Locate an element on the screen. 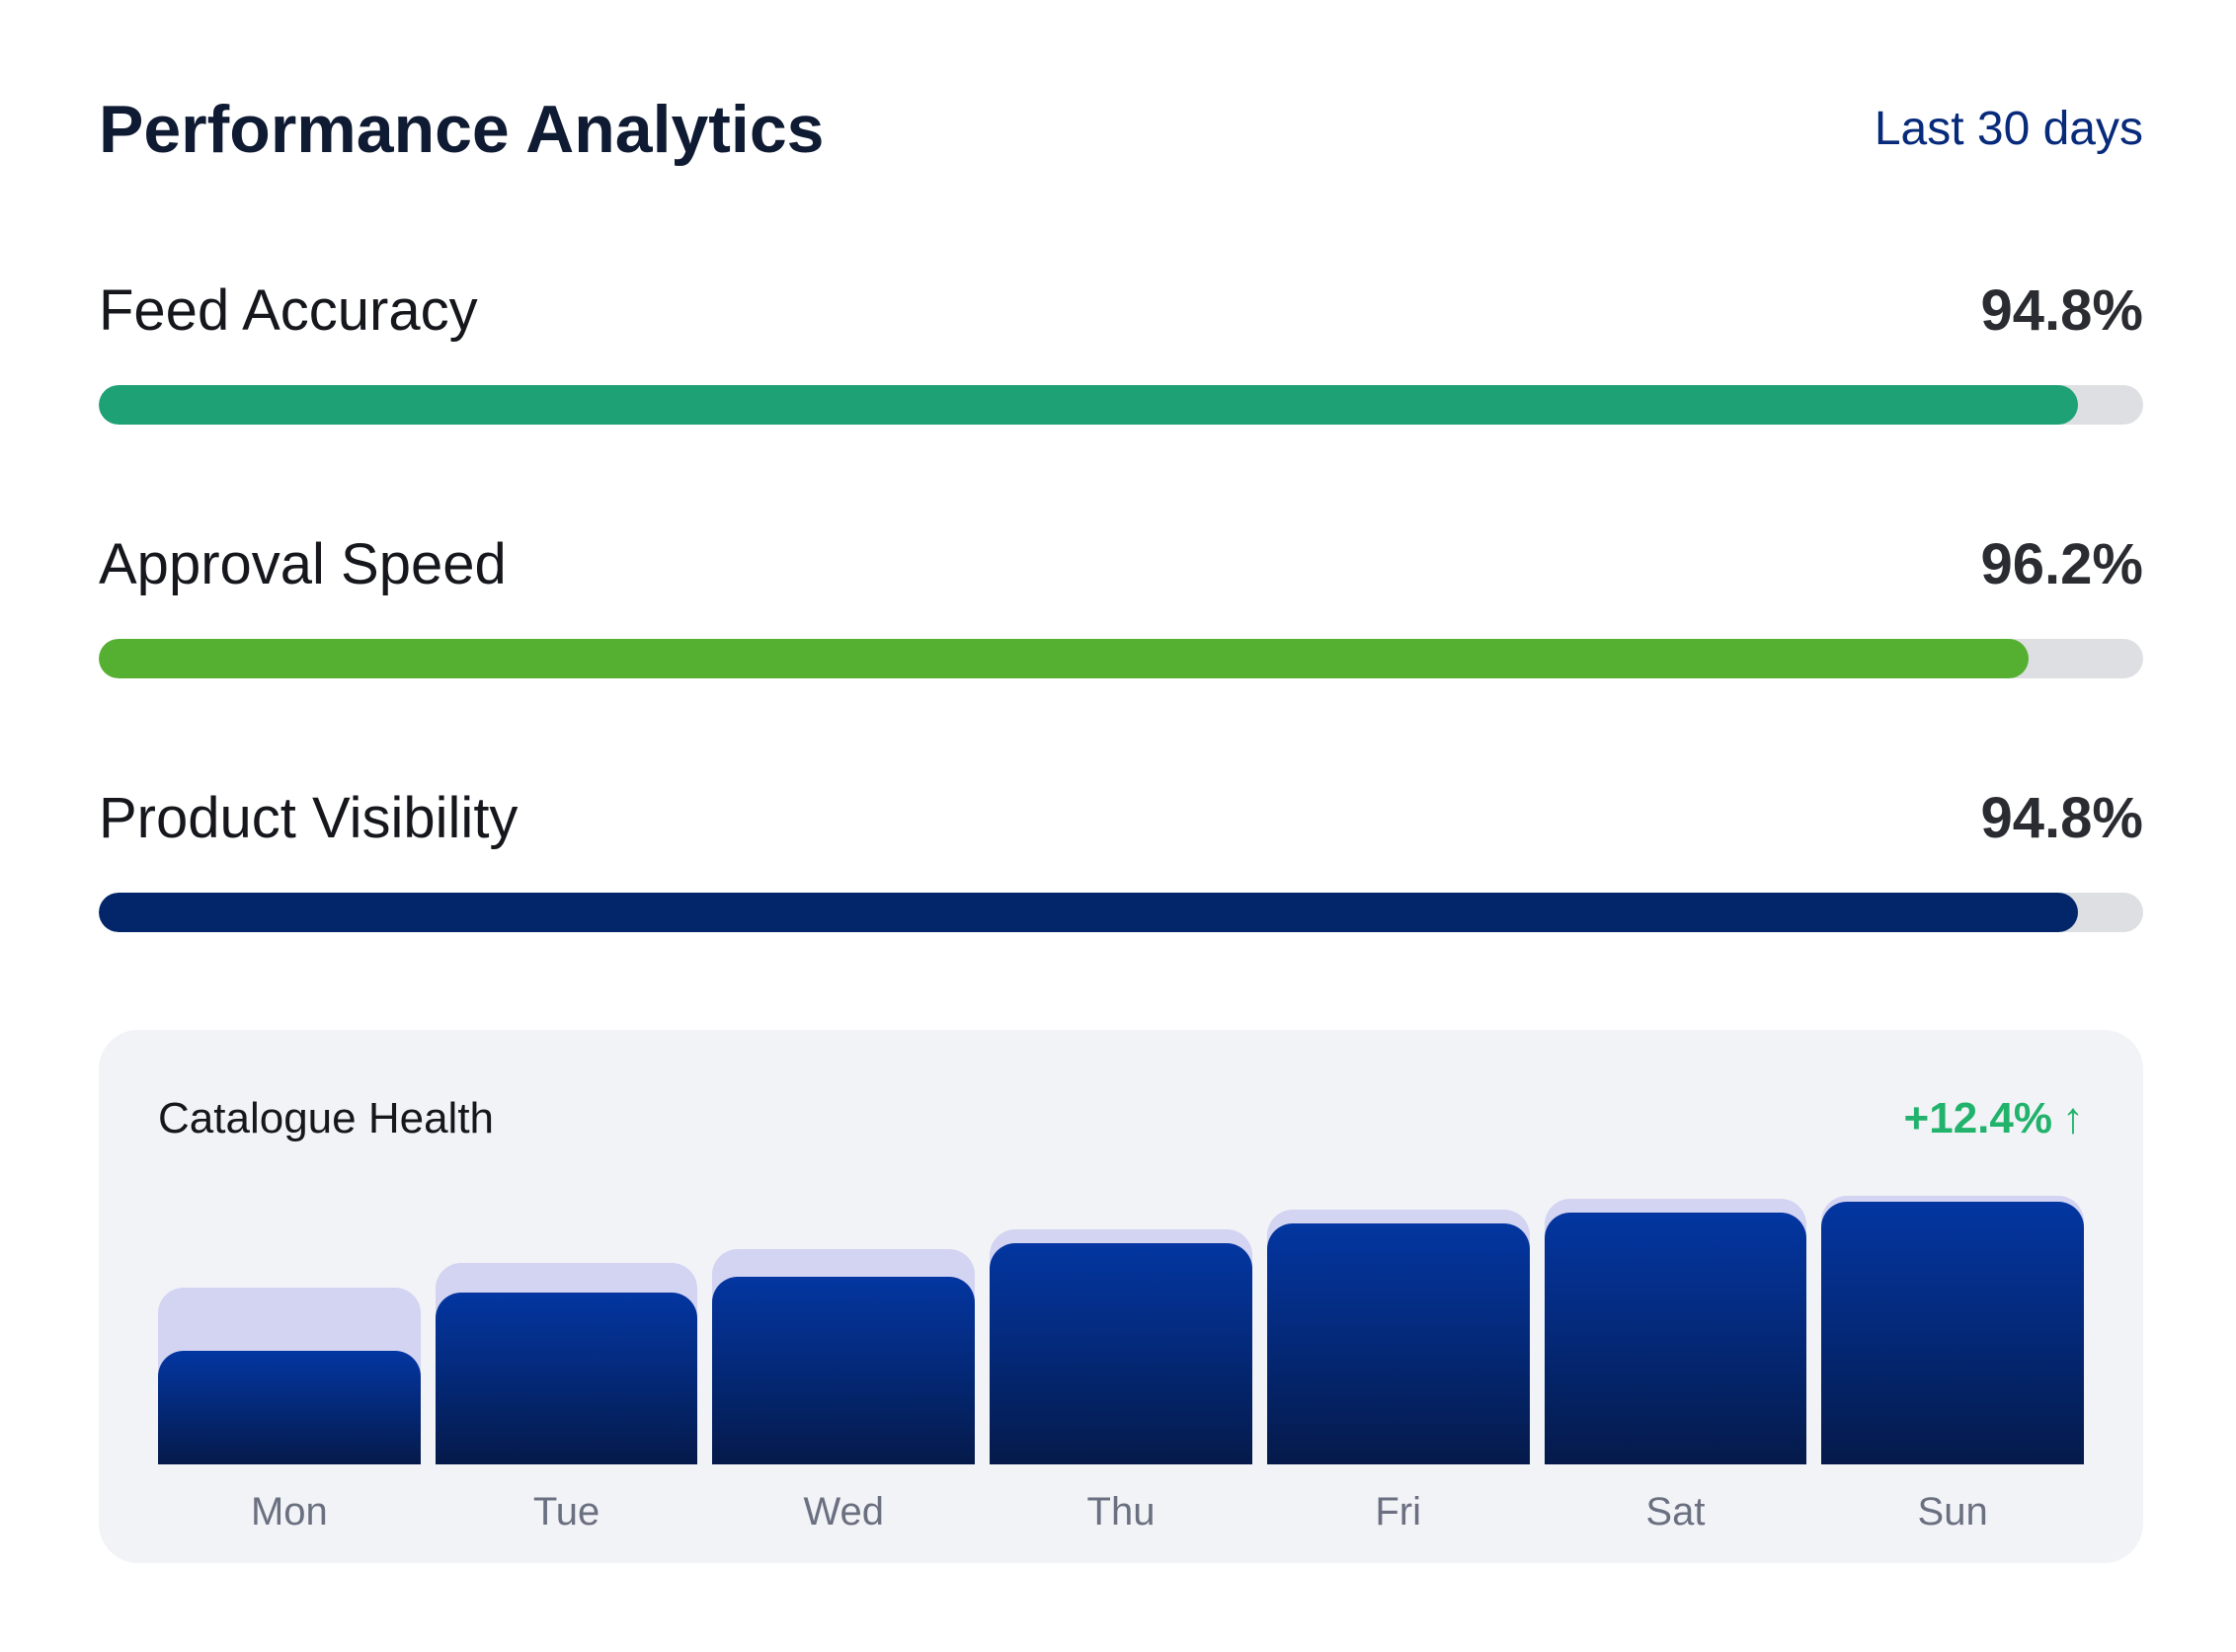 This screenshot has height=1652, width=2236. bar-label: Thu is located at coordinates (1121, 1512).